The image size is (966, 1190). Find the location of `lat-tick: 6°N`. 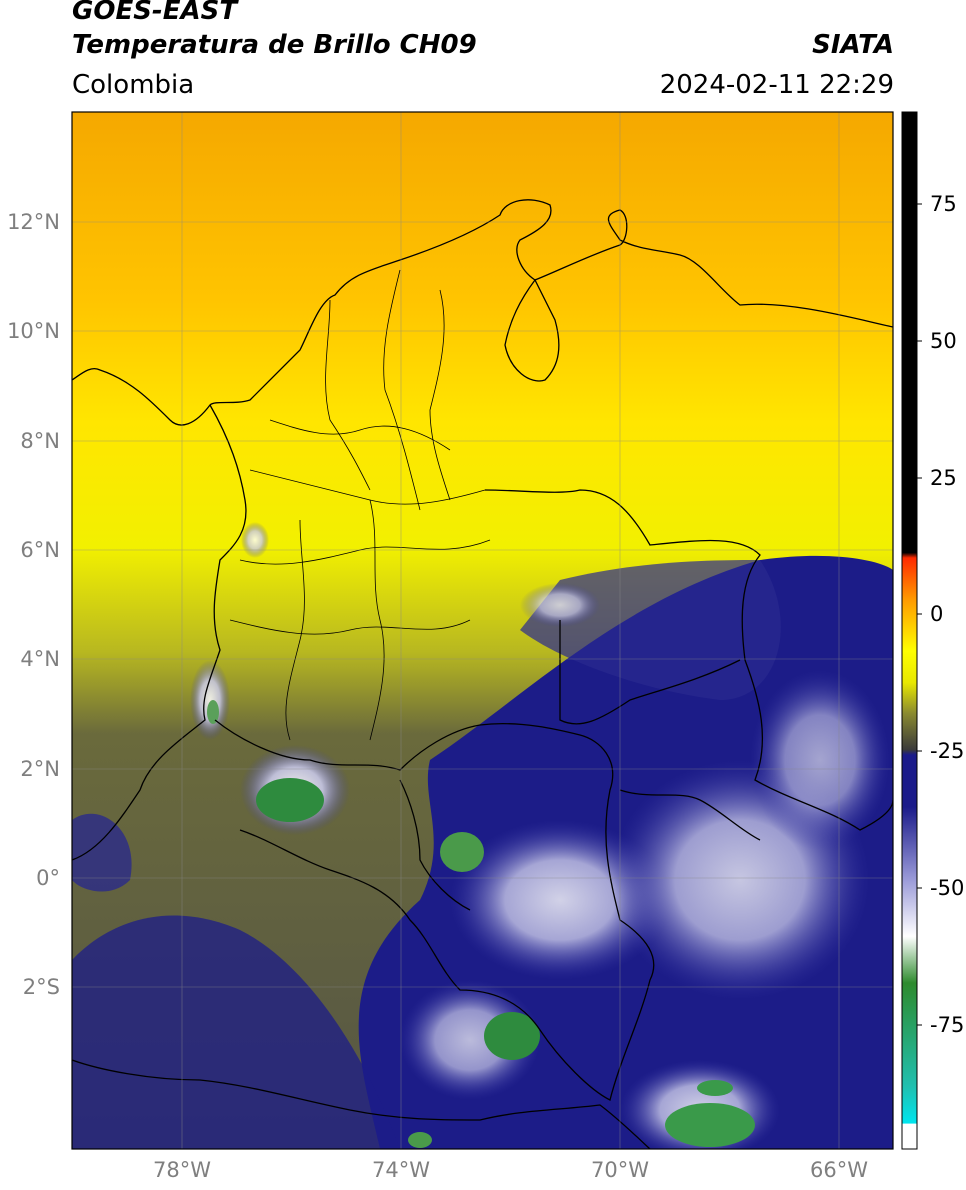

lat-tick: 6°N is located at coordinates (40, 550).